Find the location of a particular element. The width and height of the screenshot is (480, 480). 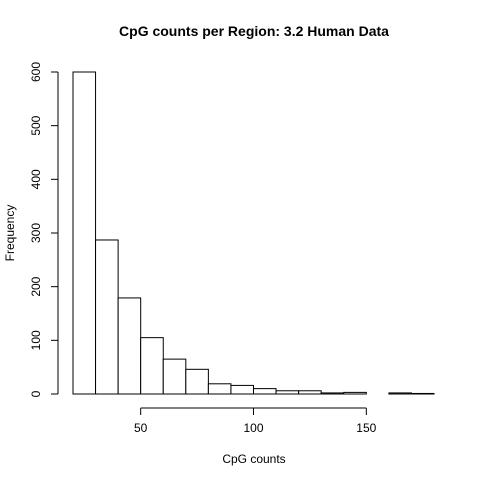

y-tick-label: 0 is located at coordinates (36, 393).